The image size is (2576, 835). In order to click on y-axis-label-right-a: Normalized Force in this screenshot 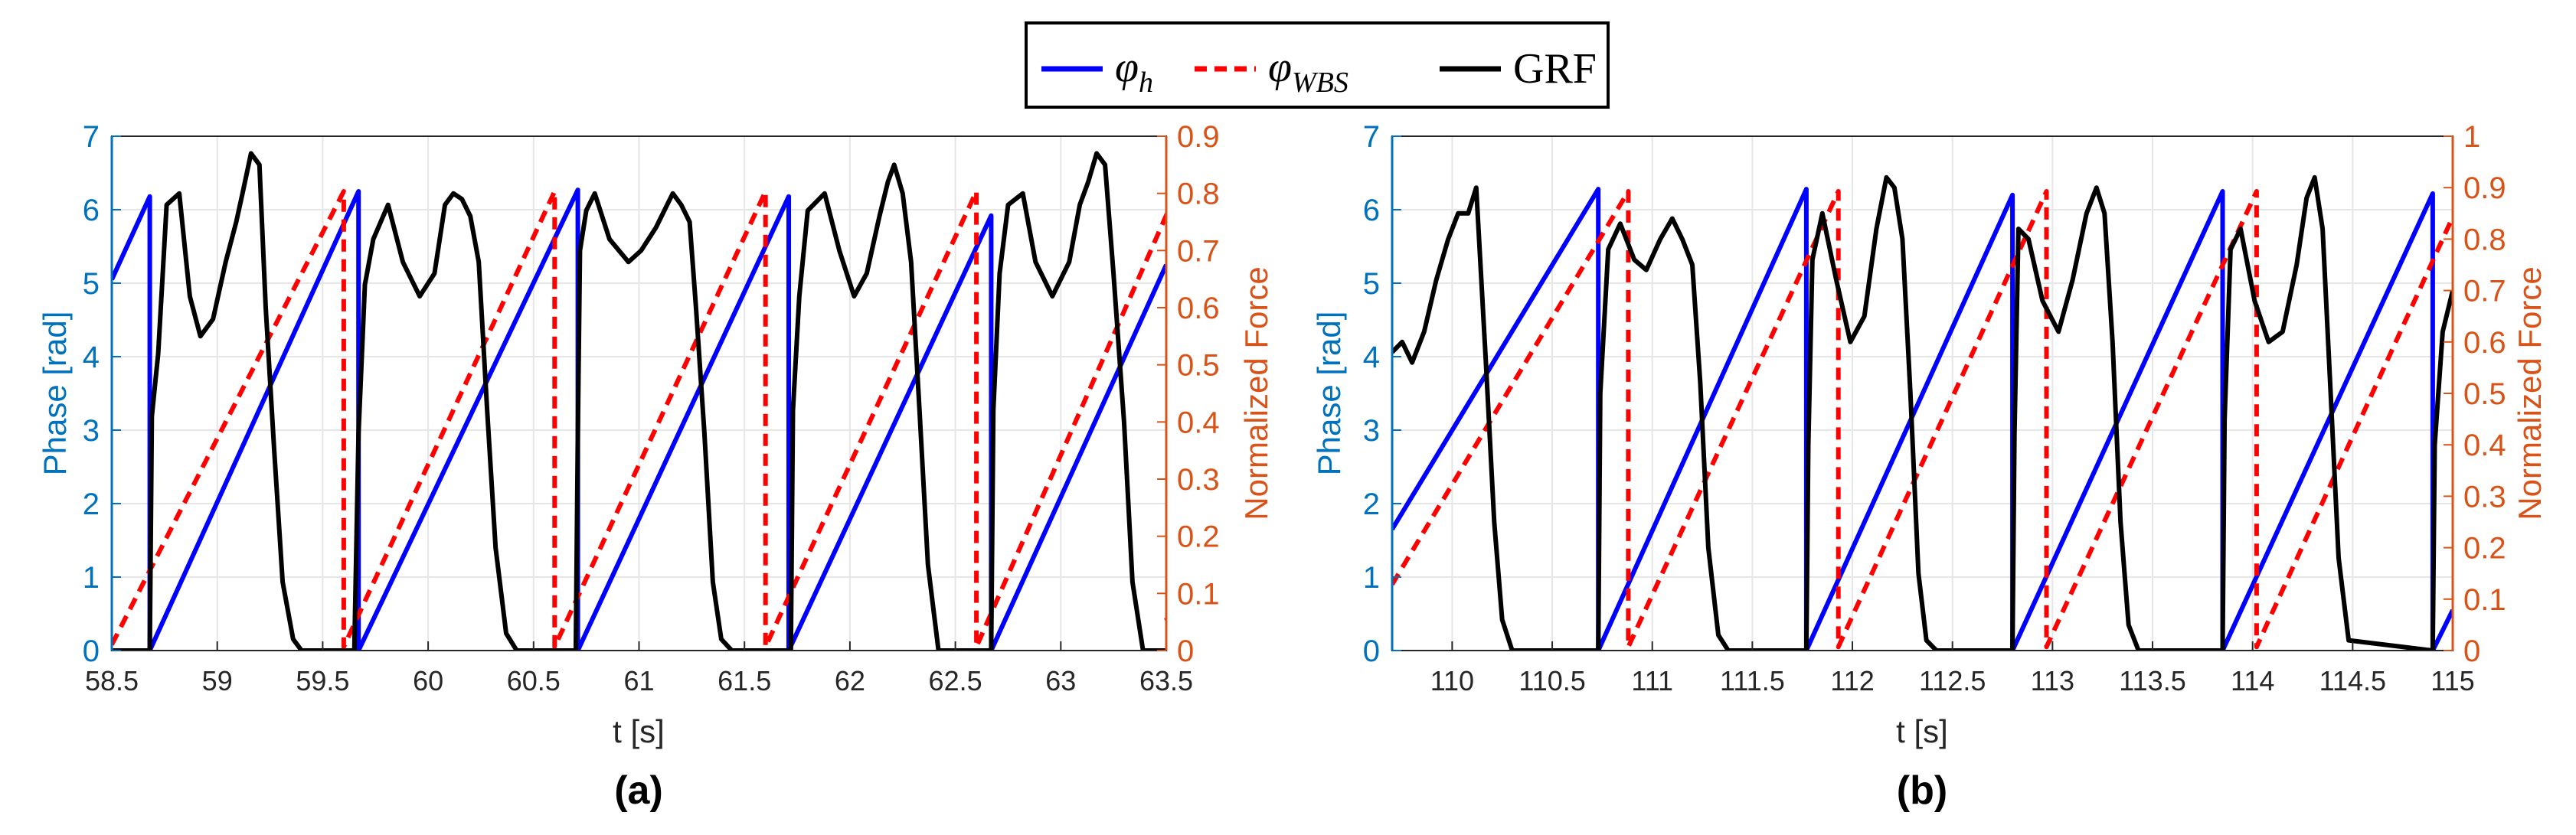, I will do `click(1256, 393)`.